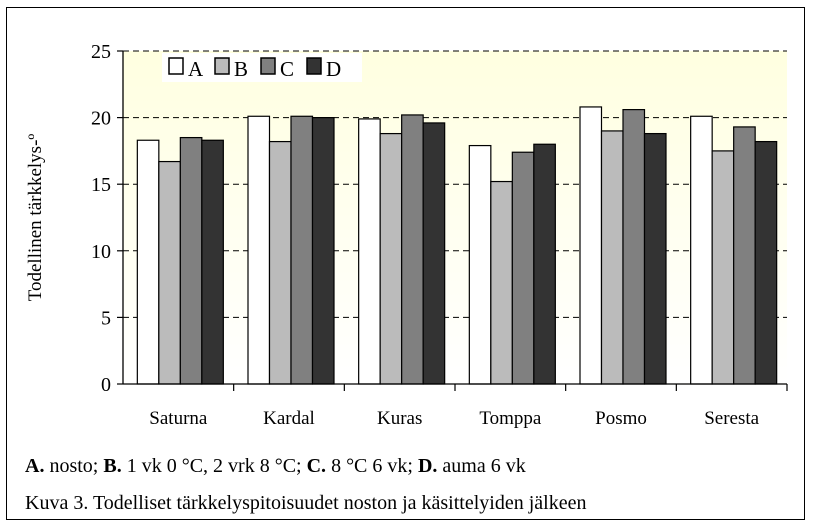  What do you see at coordinates (316, 466) in the screenshot?
I see `caption-c-key: C.` at bounding box center [316, 466].